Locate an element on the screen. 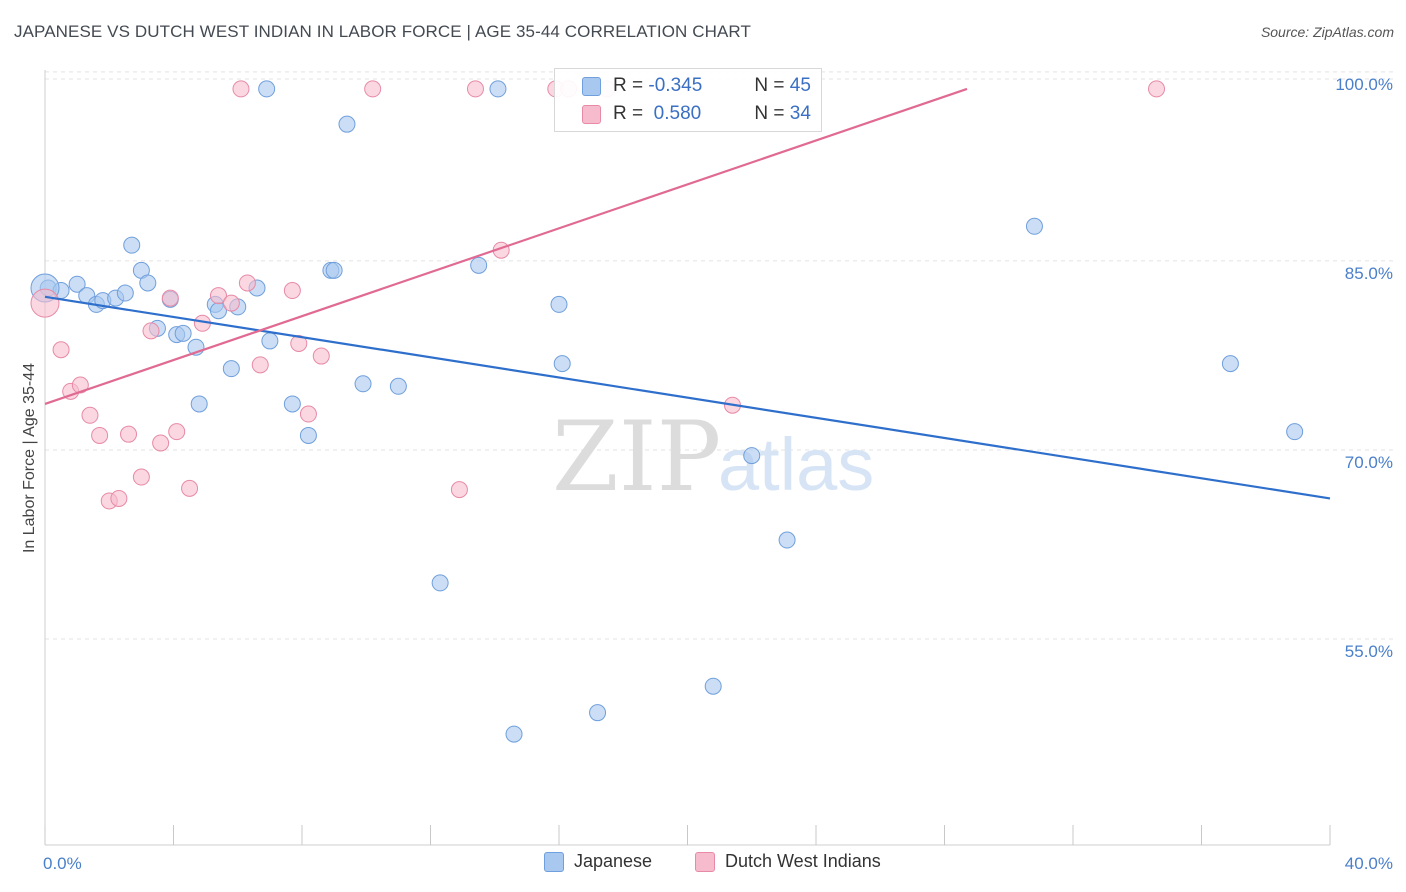  y-tick-label: 85.0% is located at coordinates (1369, 273).